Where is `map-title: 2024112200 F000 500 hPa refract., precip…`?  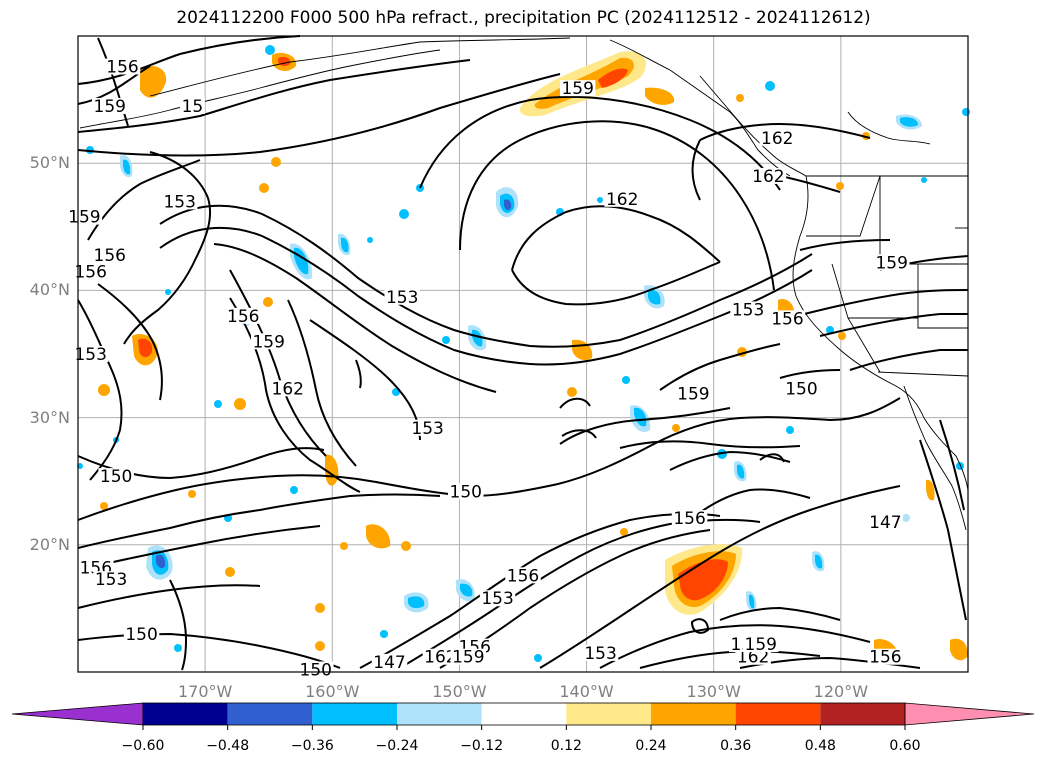
map-title: 2024112200 F000 500 hPa refract., precip… is located at coordinates (523, 18).